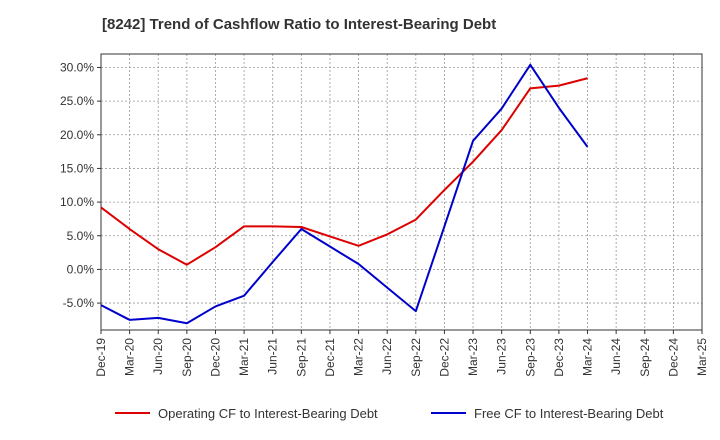  Describe the element at coordinates (673, 357) in the screenshot. I see `x-tick-label: Dec-24` at that location.